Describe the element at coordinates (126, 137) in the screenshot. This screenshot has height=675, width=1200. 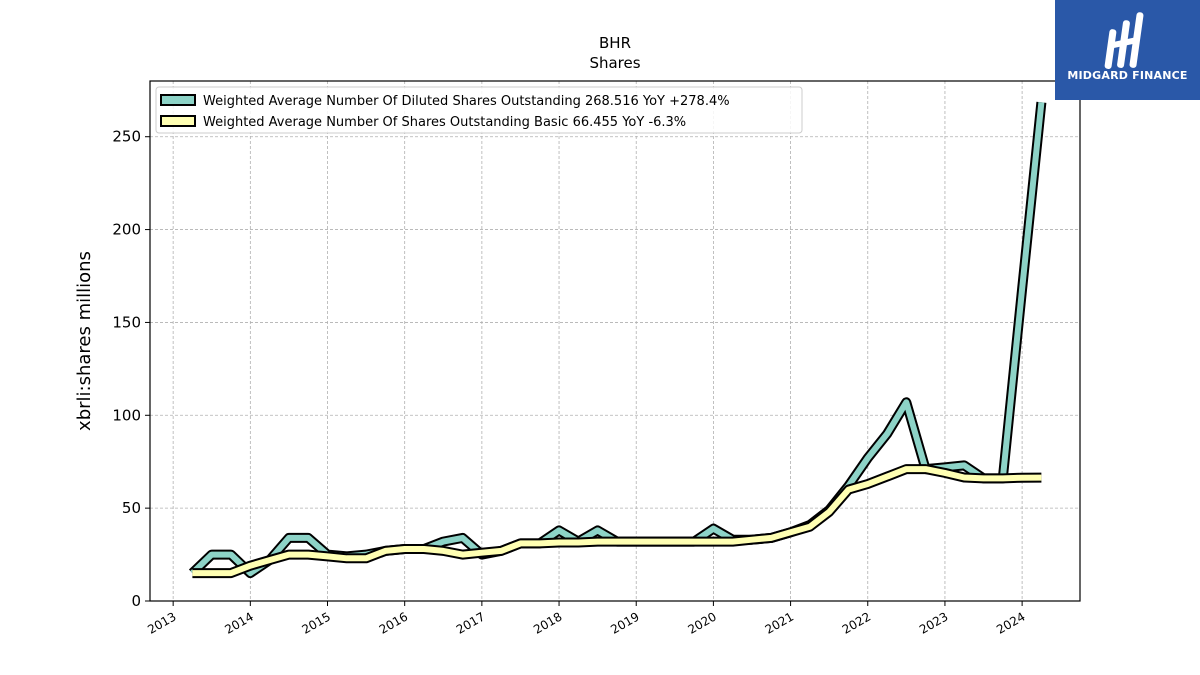
I see `y-tick-label: 250` at that location.